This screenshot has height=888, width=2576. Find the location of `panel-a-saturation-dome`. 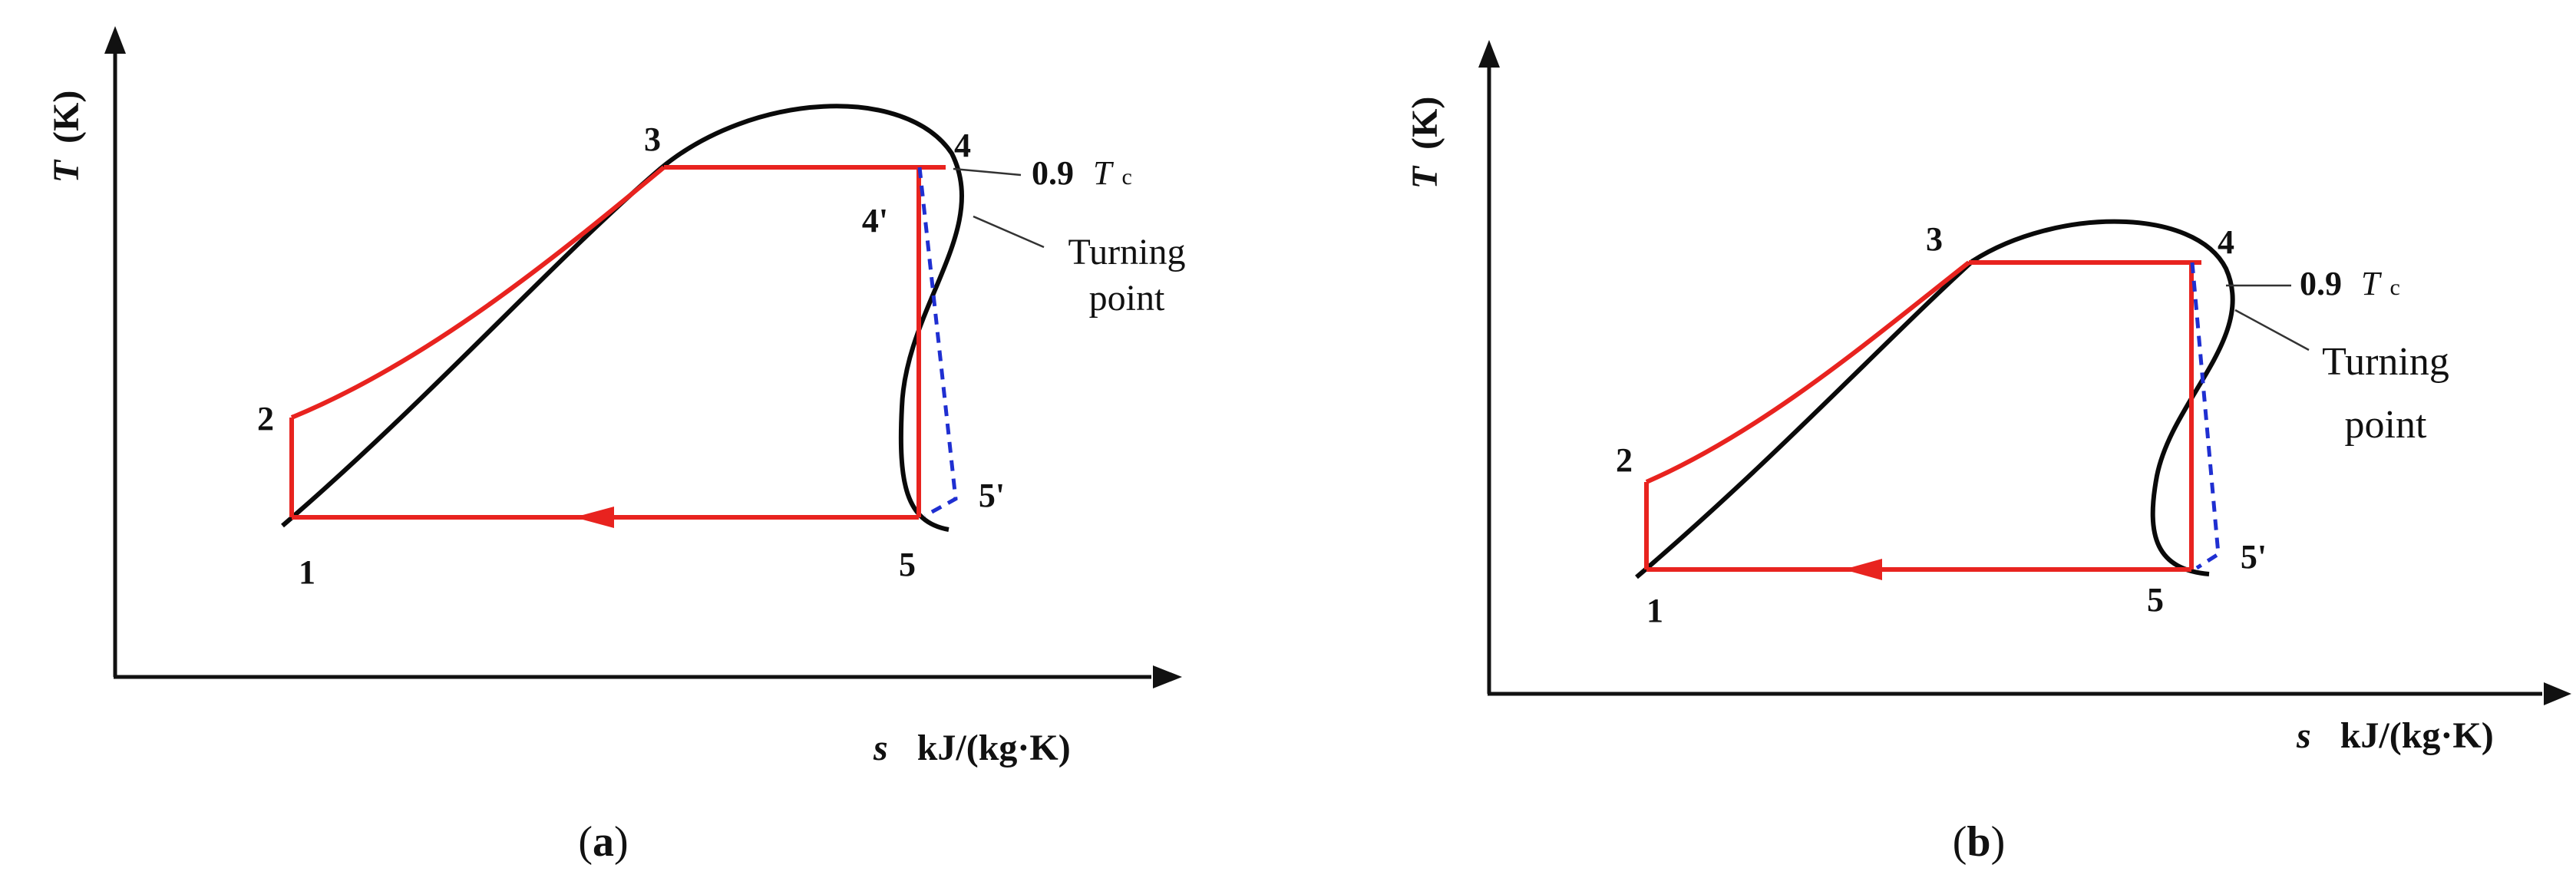

panel-a-saturation-dome is located at coordinates (622, 318).